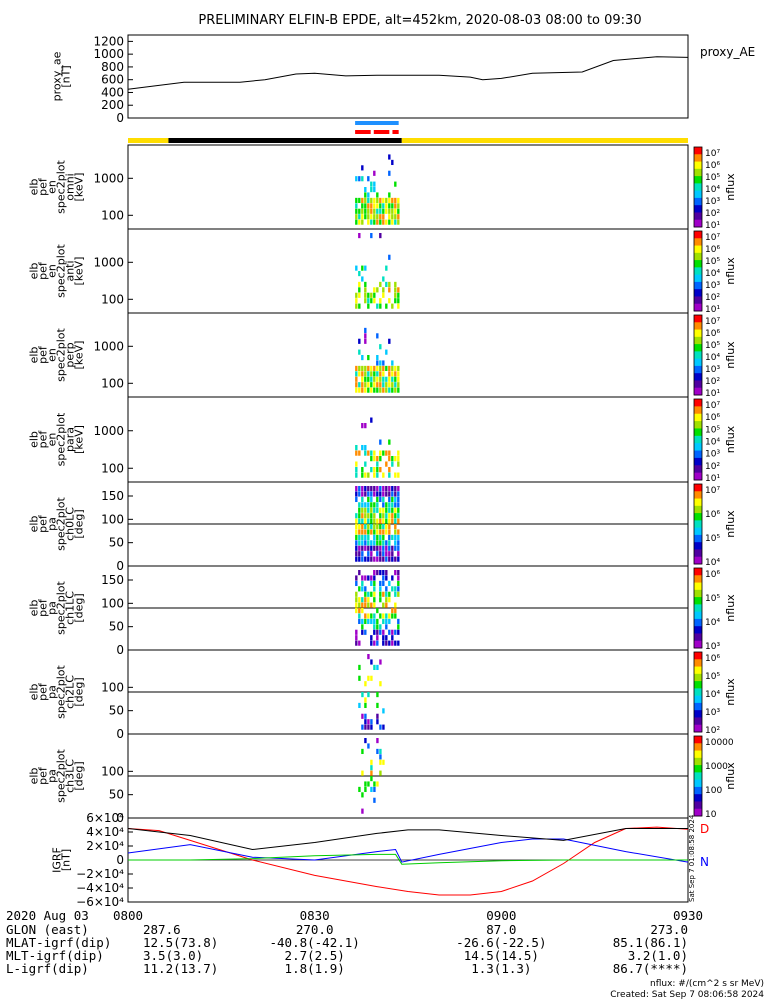 The image size is (775, 1000). I want to click on science-zone-bar, so click(363, 132).